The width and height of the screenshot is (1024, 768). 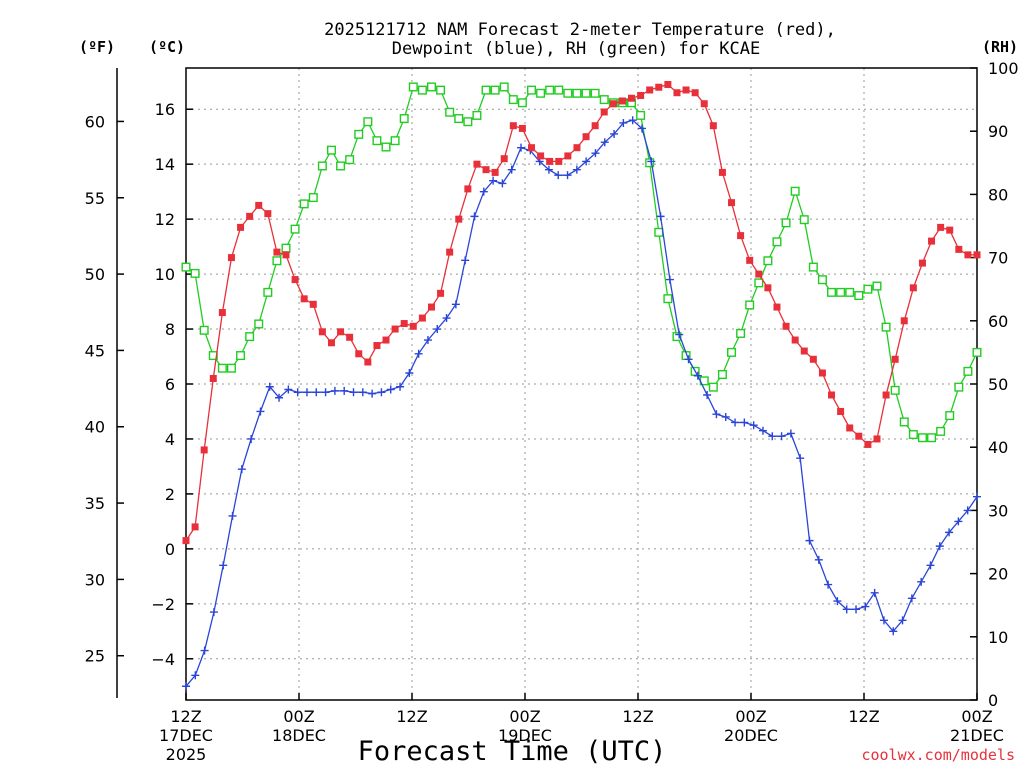 What do you see at coordinates (998, 321) in the screenshot?
I see `rh-tick-label: 60` at bounding box center [998, 321].